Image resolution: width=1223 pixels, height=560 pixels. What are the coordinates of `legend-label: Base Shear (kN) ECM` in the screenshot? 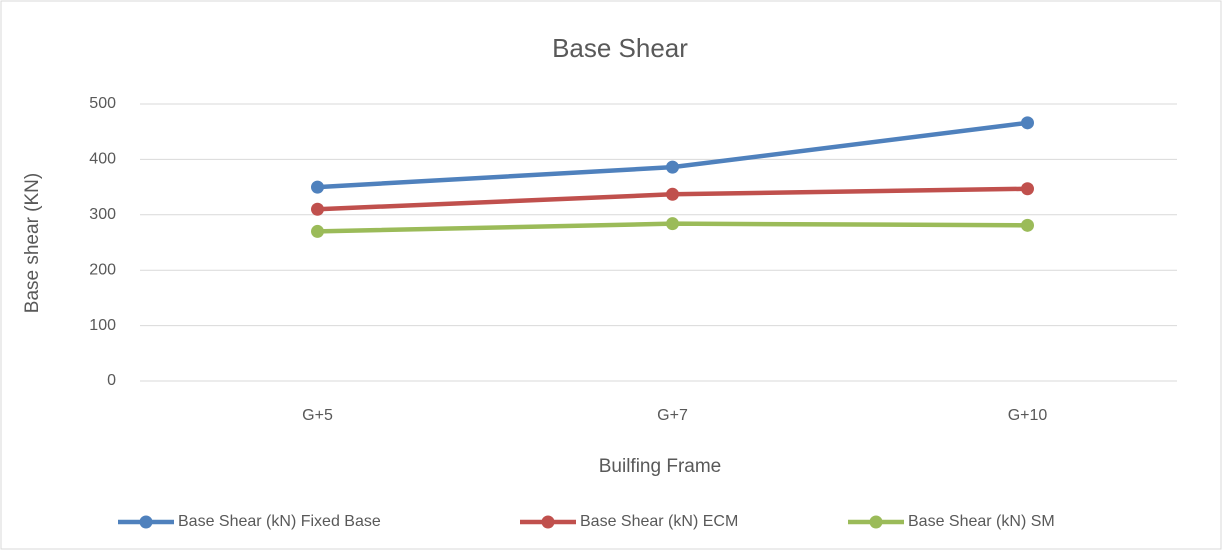 It's located at (659, 521).